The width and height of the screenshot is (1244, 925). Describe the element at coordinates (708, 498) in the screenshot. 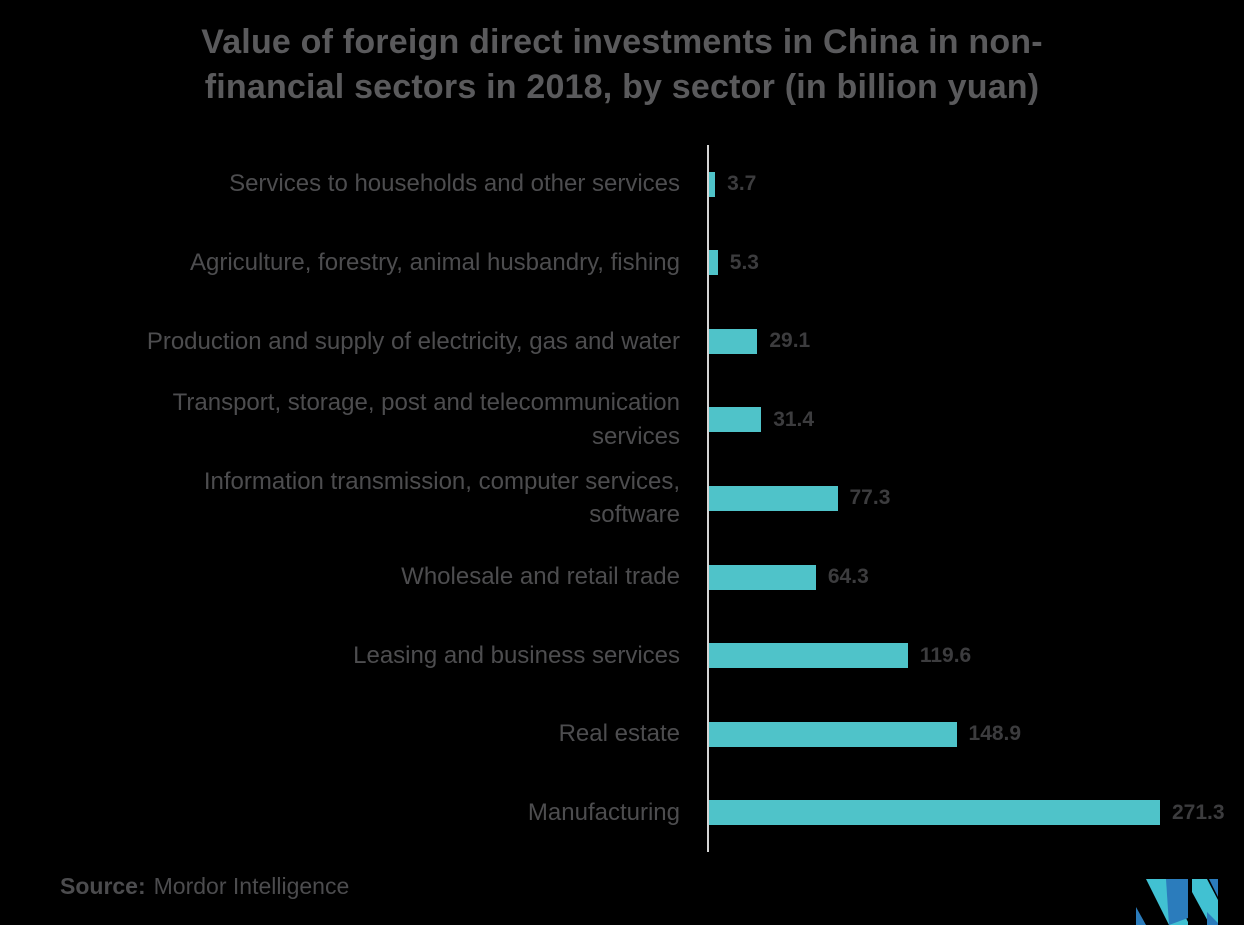

I see `y-axis-line` at that location.